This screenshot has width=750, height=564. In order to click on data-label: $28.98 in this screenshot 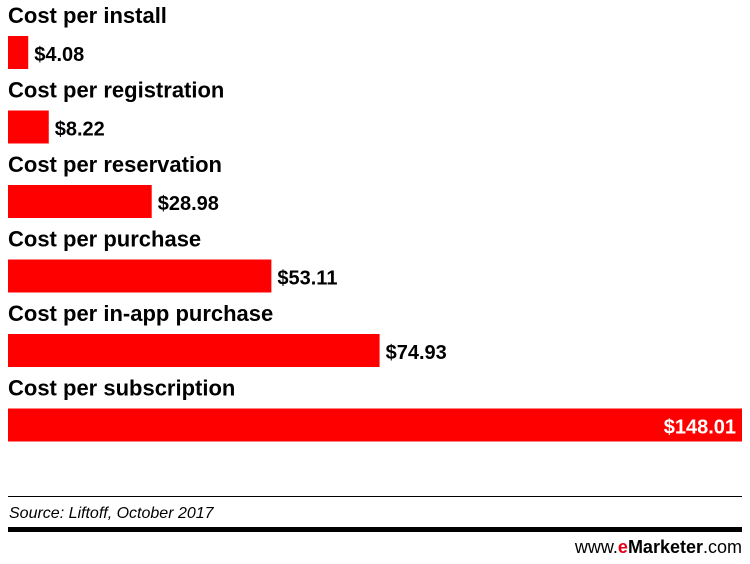, I will do `click(188, 204)`.